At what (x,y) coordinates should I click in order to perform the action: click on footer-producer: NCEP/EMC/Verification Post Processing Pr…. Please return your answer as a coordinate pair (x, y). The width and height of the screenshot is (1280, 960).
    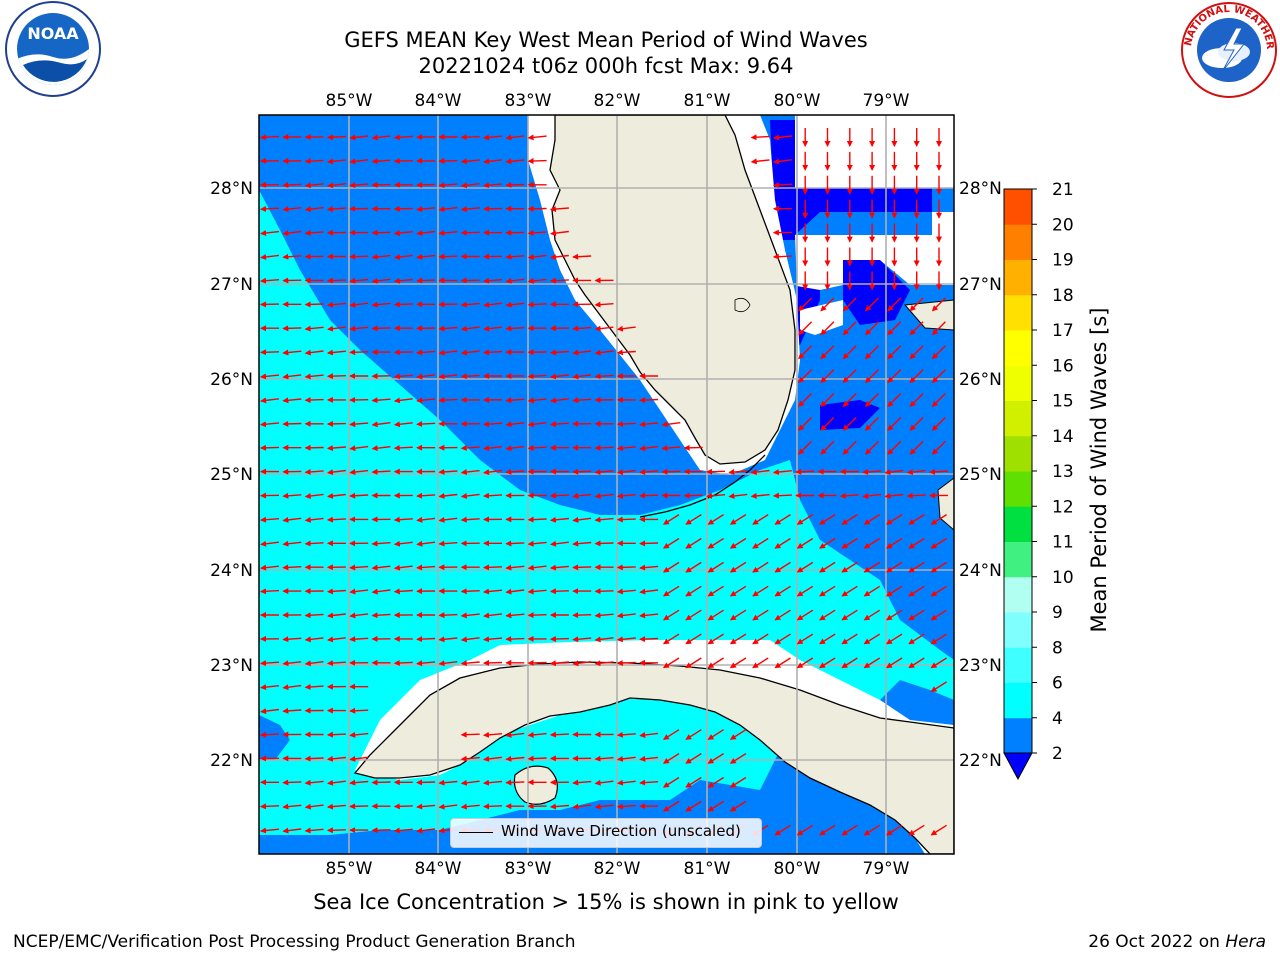
    Looking at the image, I should click on (294, 942).